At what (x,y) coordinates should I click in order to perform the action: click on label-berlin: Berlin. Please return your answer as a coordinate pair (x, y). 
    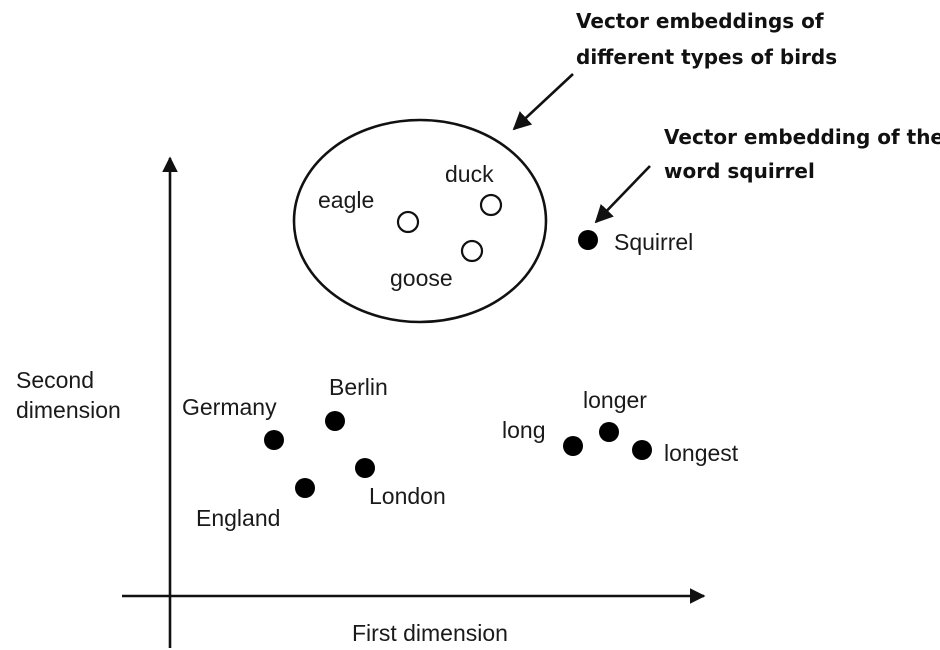
    Looking at the image, I should click on (358, 387).